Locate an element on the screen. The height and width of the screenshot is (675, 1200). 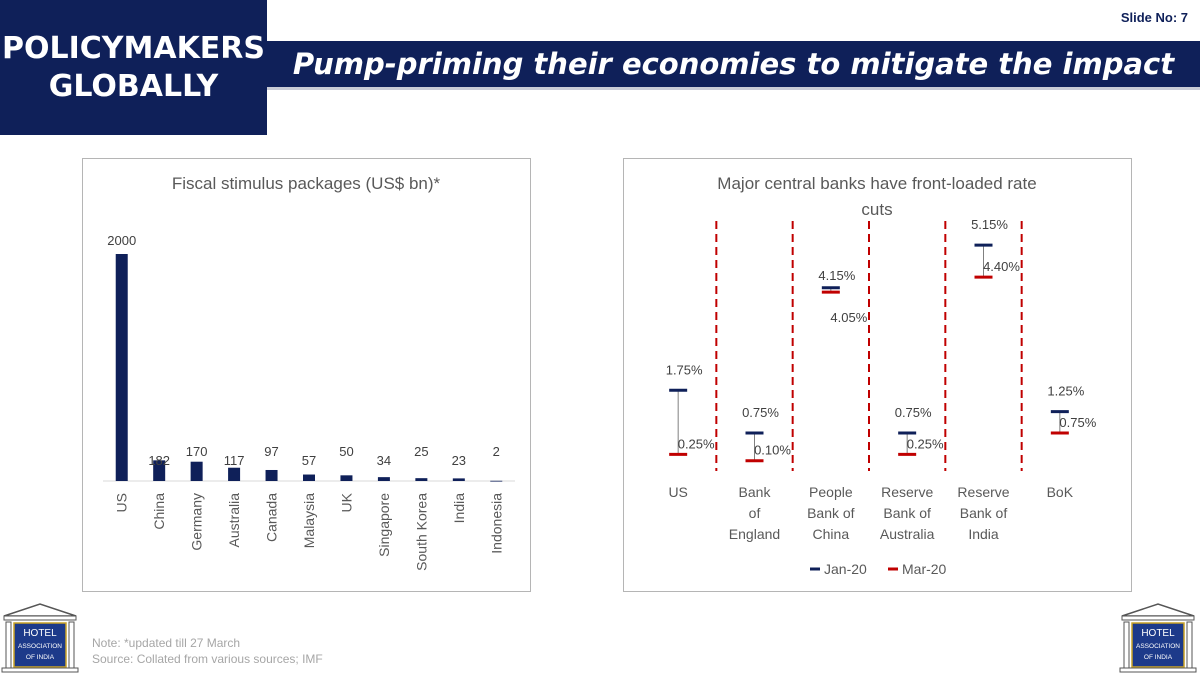
mar-20-label: 0.10% is located at coordinates (772, 450).